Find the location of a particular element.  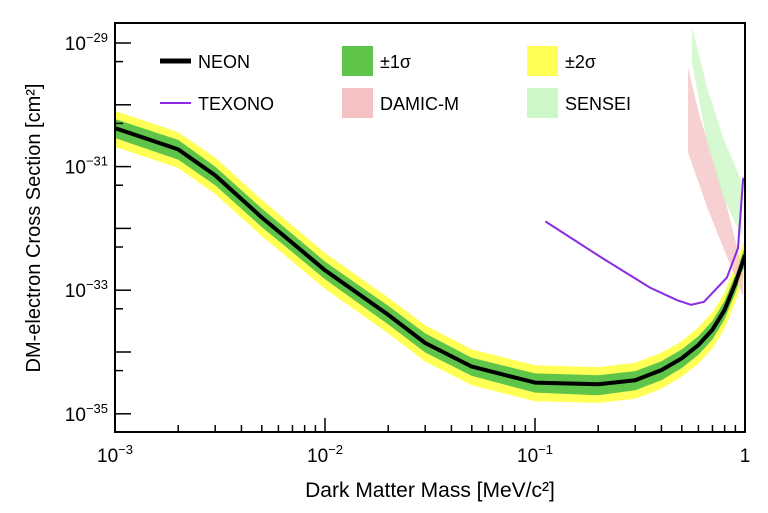

legend-label: NEON is located at coordinates (224, 62).